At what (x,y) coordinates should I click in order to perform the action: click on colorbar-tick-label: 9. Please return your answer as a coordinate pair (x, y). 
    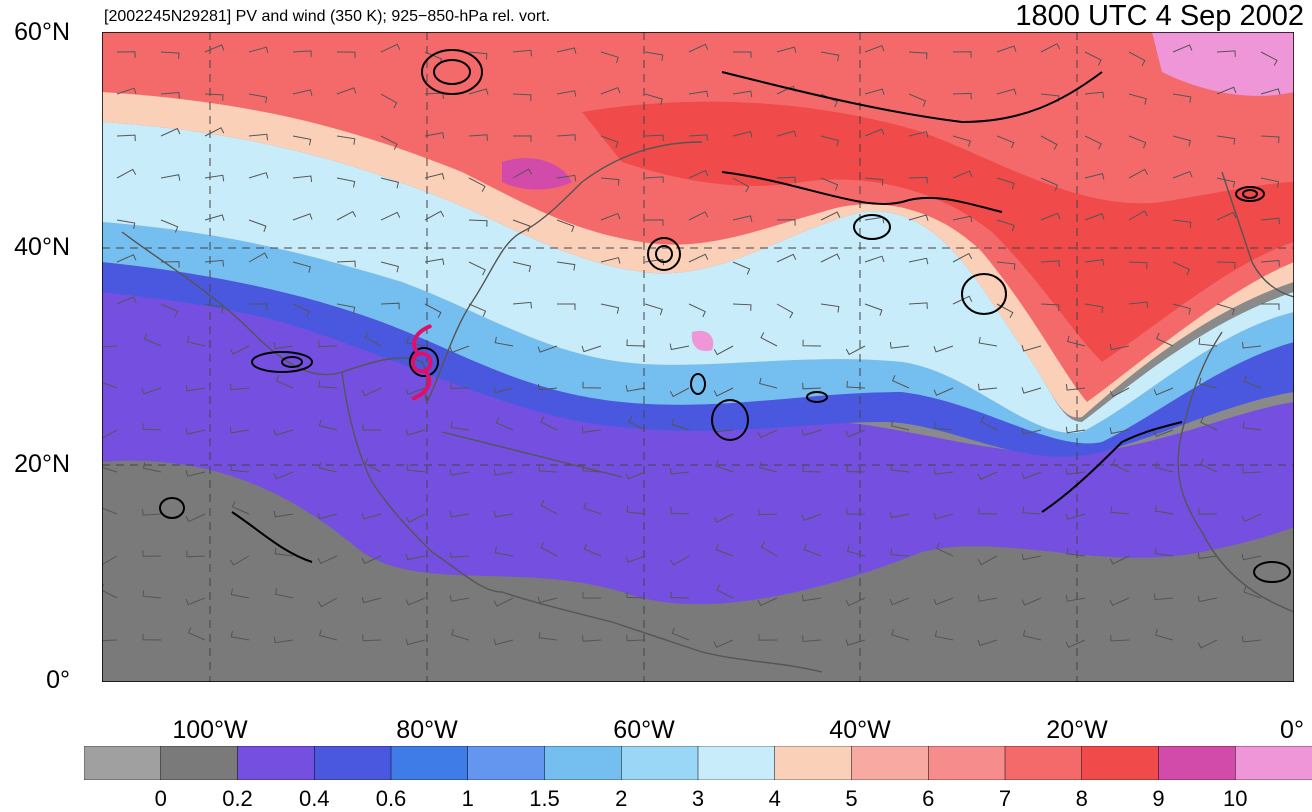
    Looking at the image, I should click on (1158, 798).